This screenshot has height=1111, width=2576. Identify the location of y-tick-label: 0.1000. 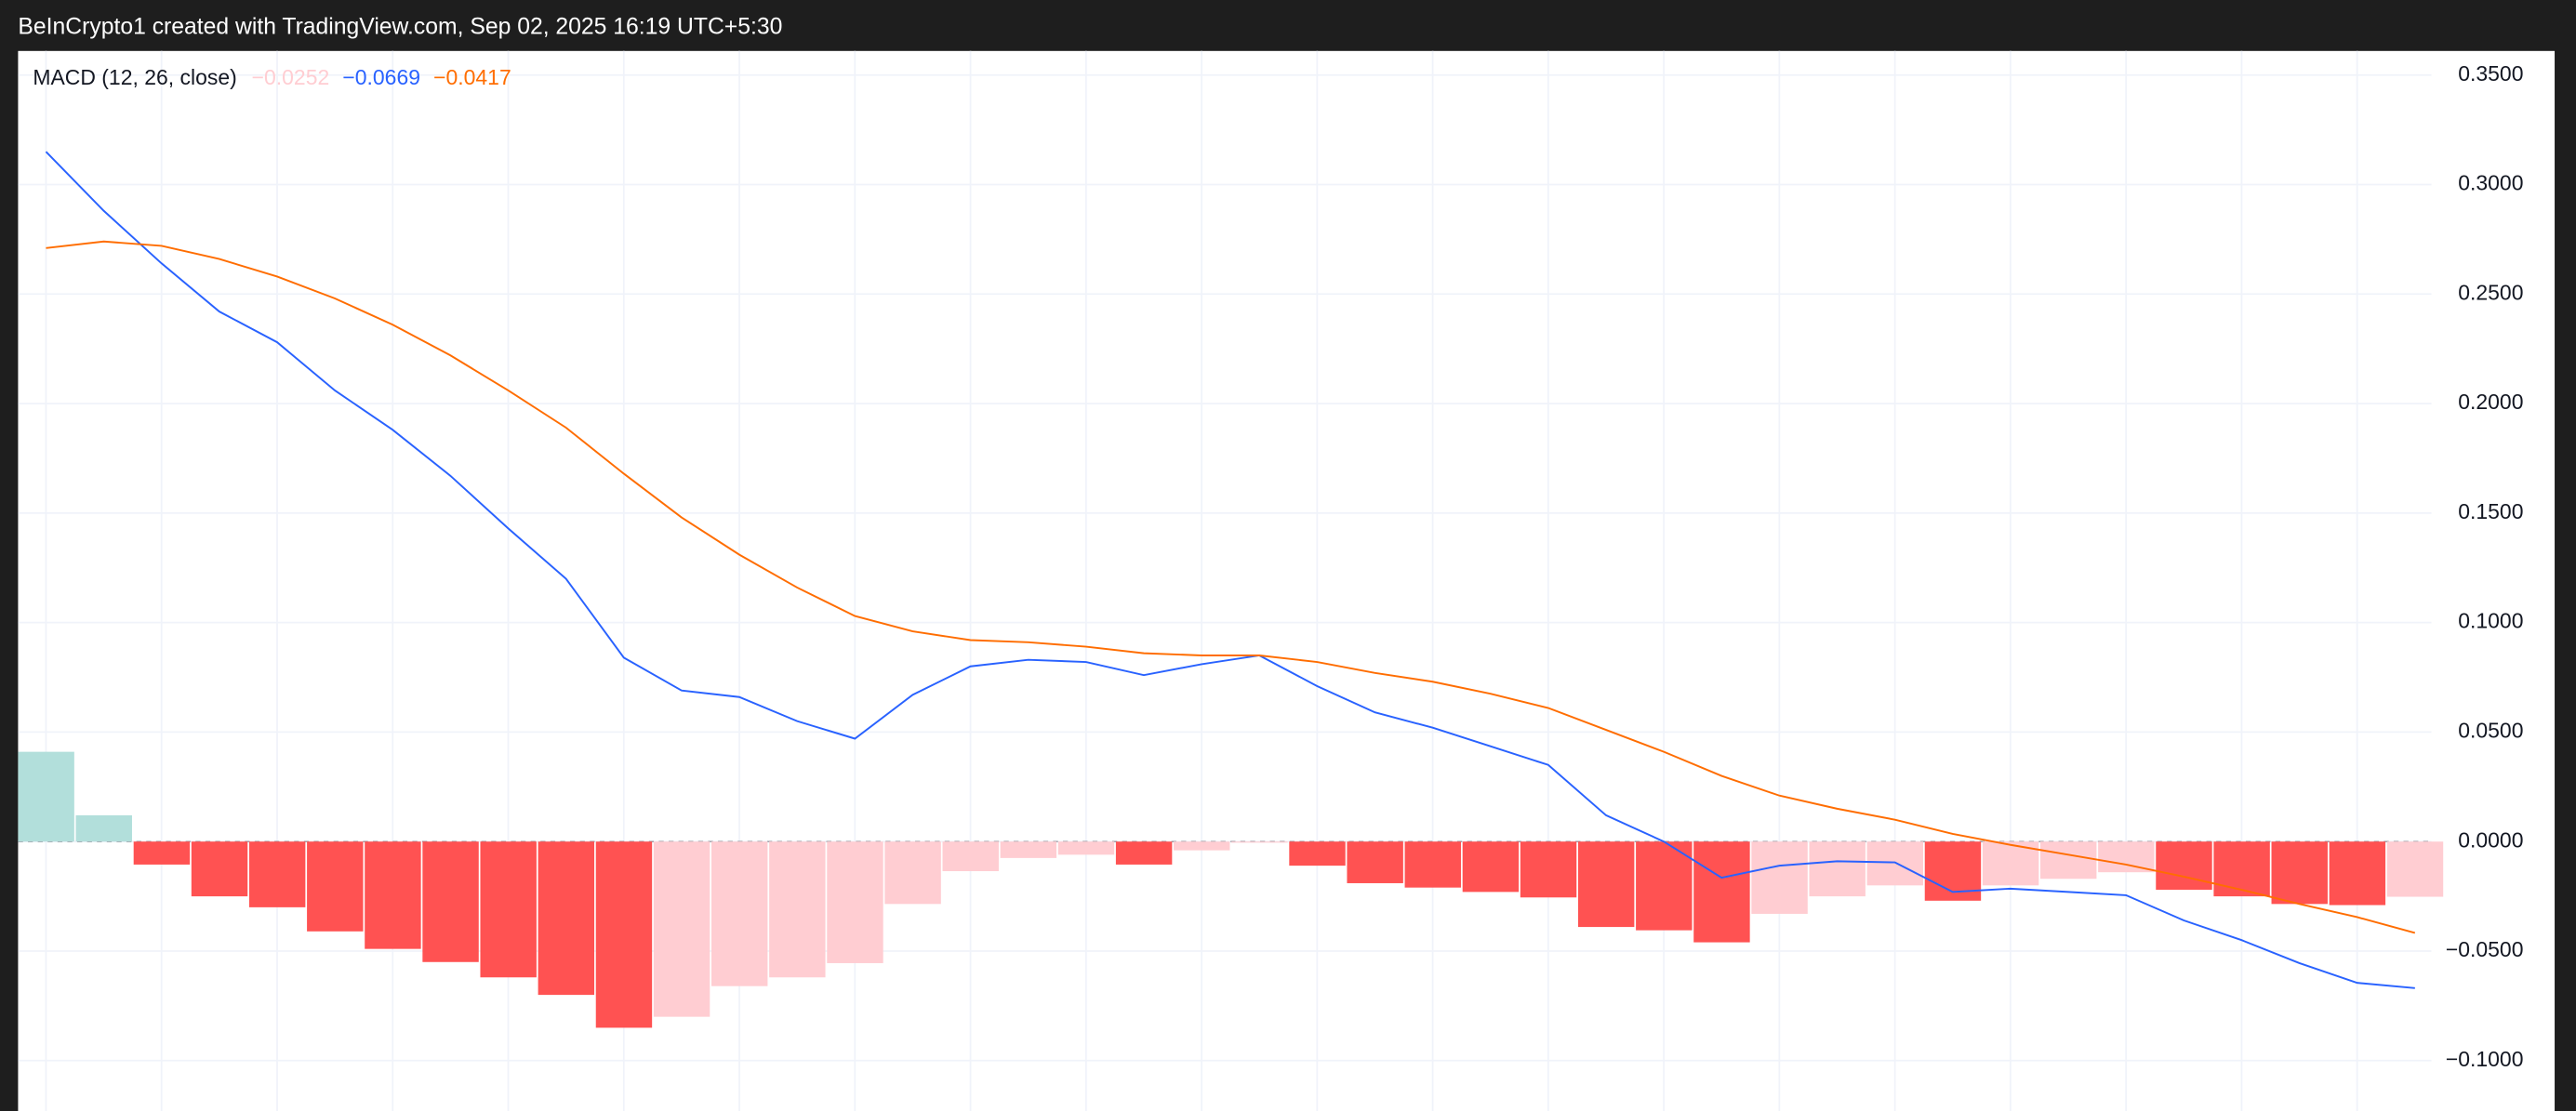
(2490, 621).